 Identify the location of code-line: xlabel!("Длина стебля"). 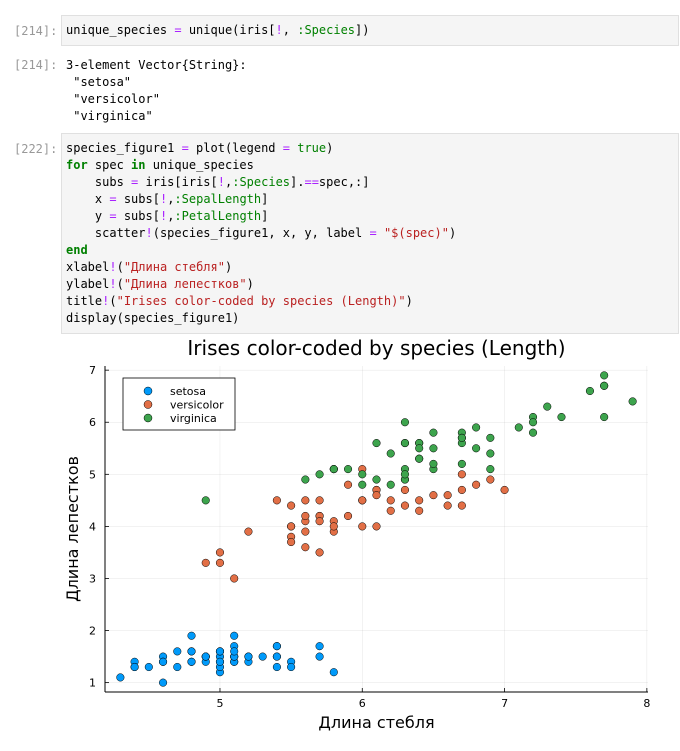
(149, 267).